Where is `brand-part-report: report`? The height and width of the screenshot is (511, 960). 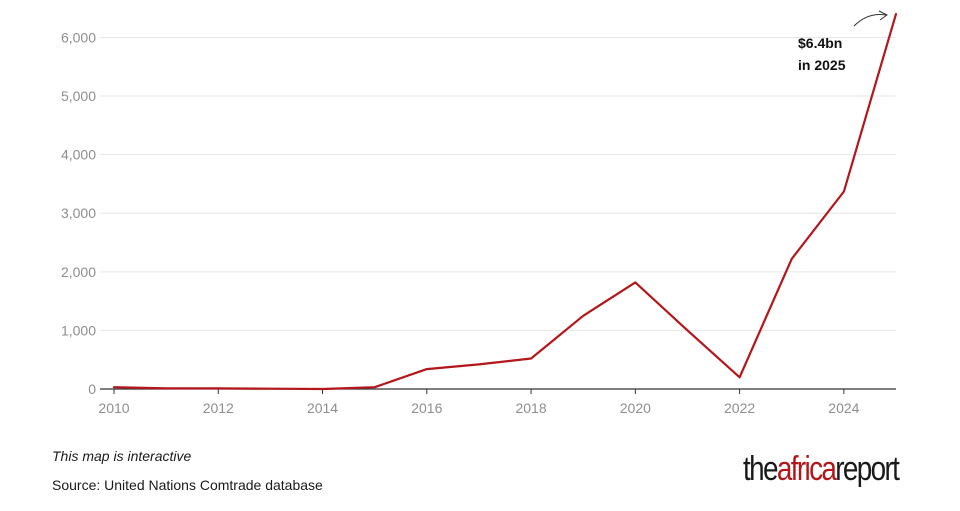 brand-part-report: report is located at coordinates (867, 469).